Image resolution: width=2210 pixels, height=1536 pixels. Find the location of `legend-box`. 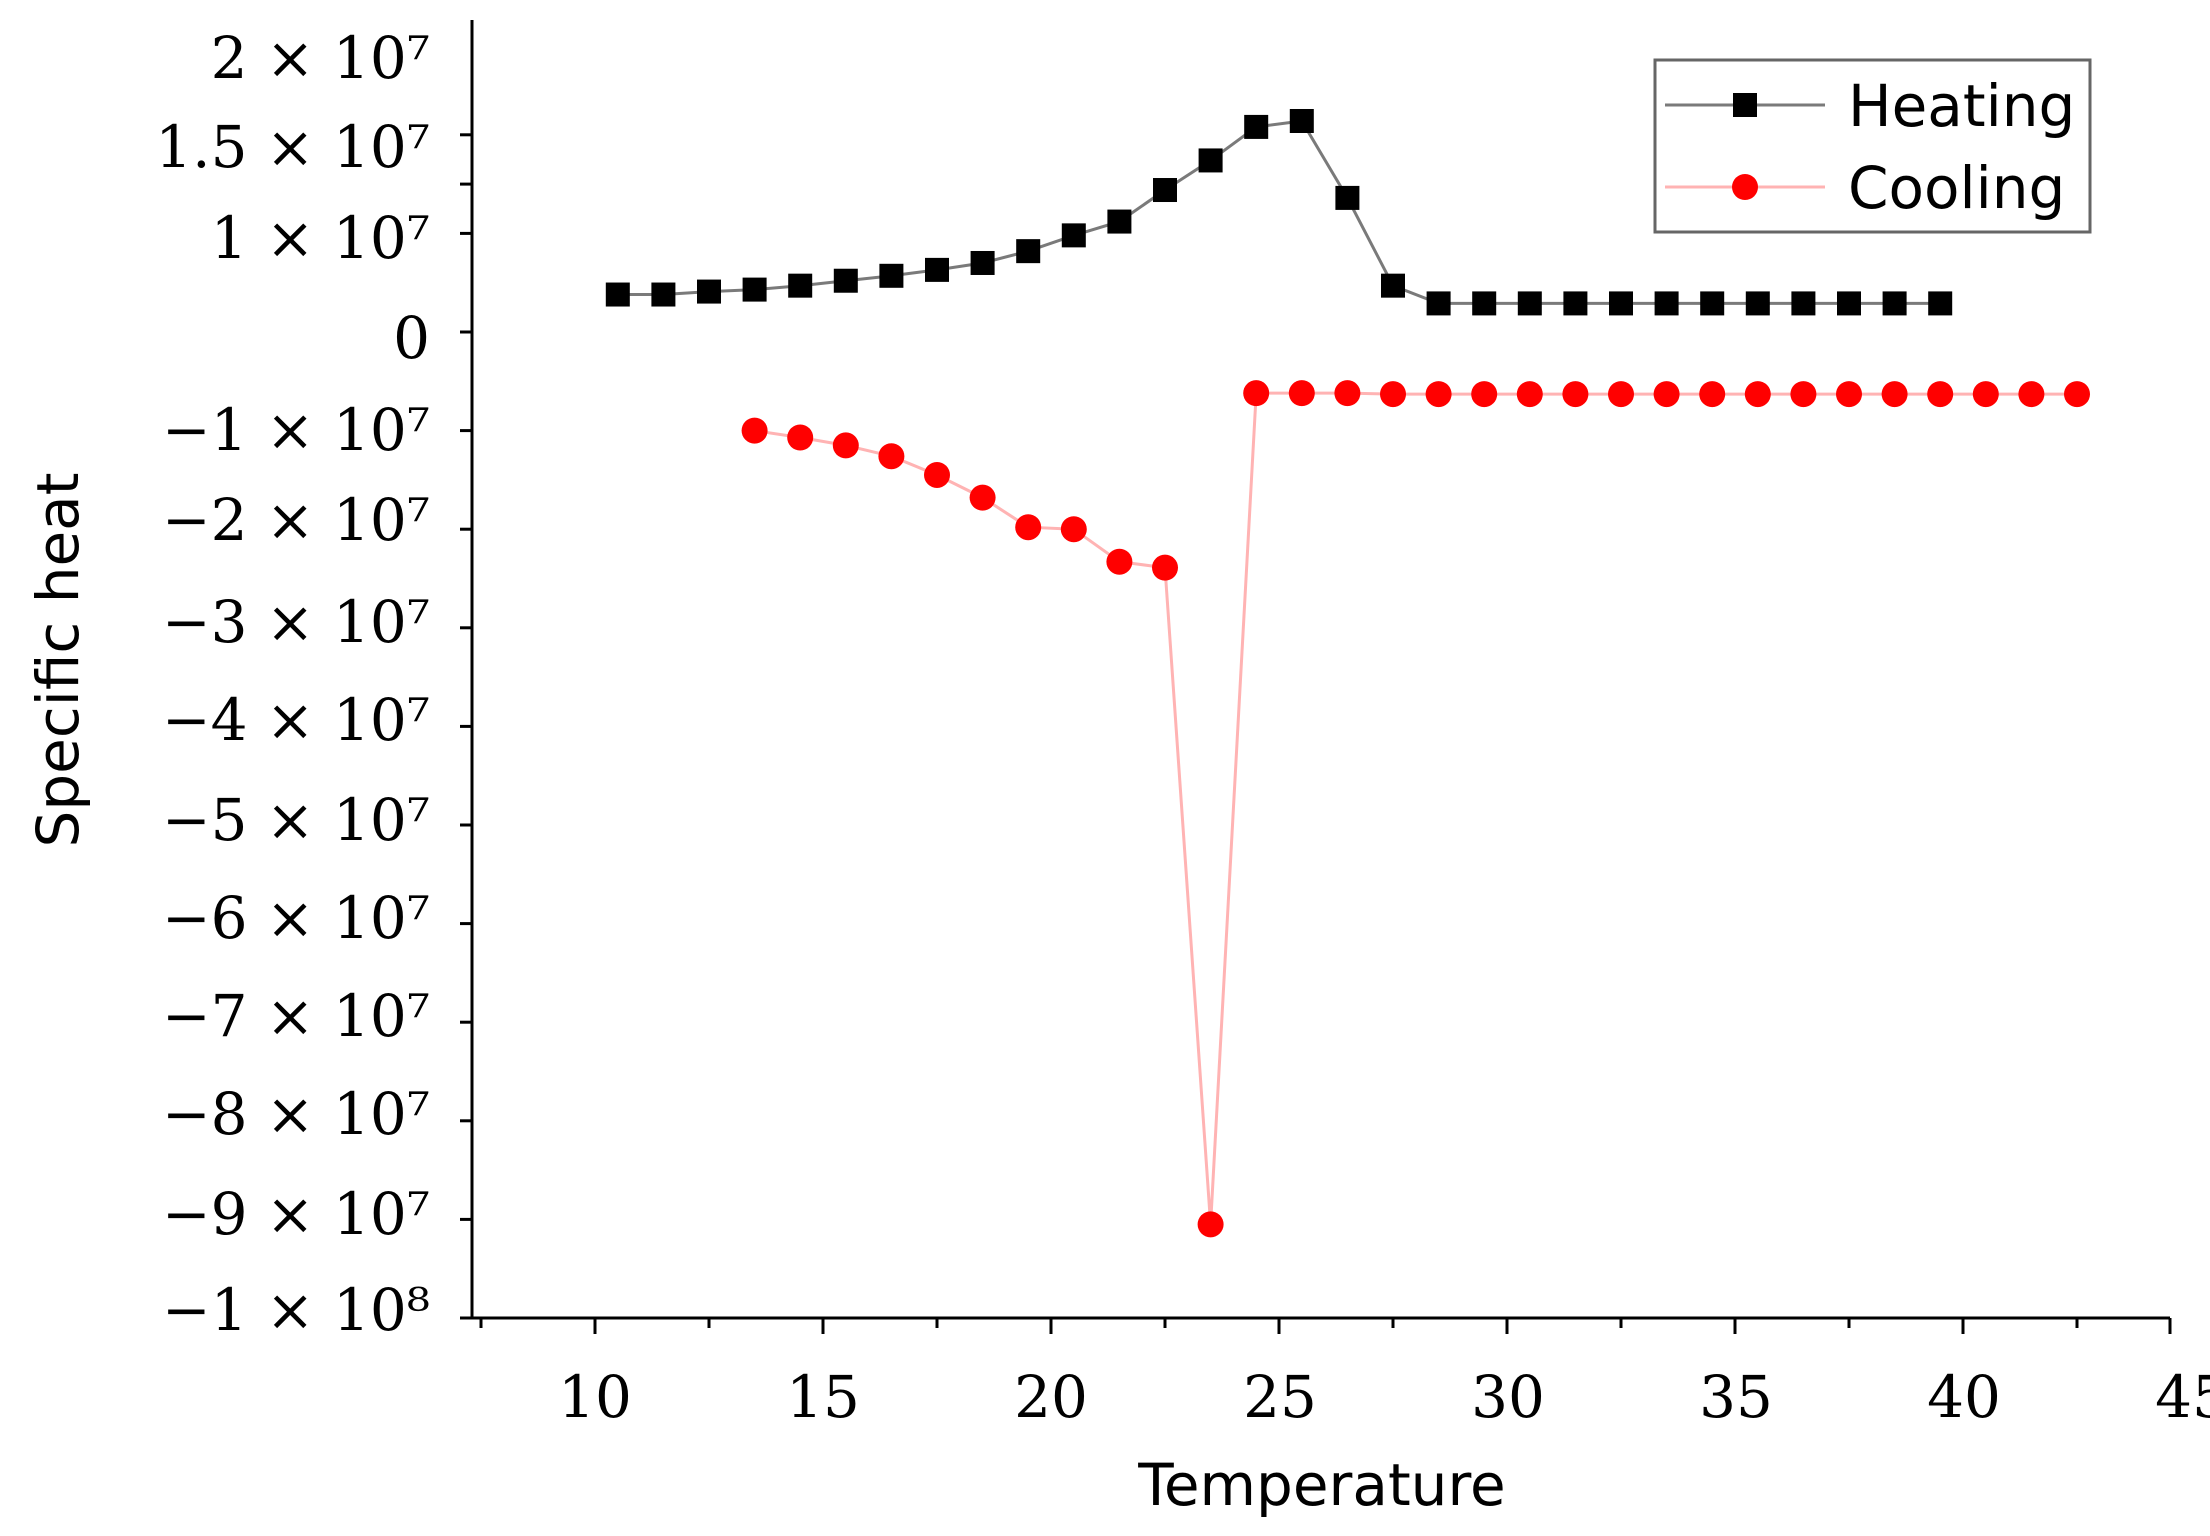

legend-box is located at coordinates (1872, 146).